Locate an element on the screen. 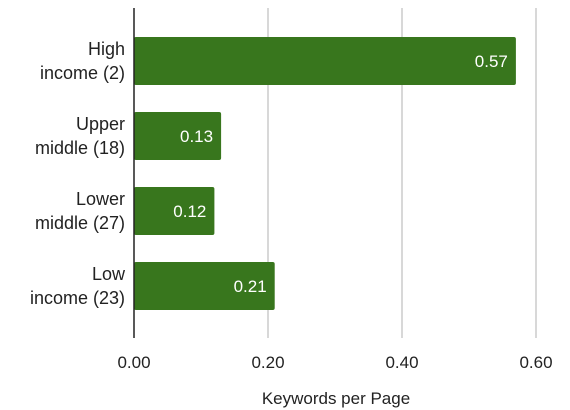 This screenshot has height=410, width=570. bar-value-label: 0.13 is located at coordinates (196, 136).